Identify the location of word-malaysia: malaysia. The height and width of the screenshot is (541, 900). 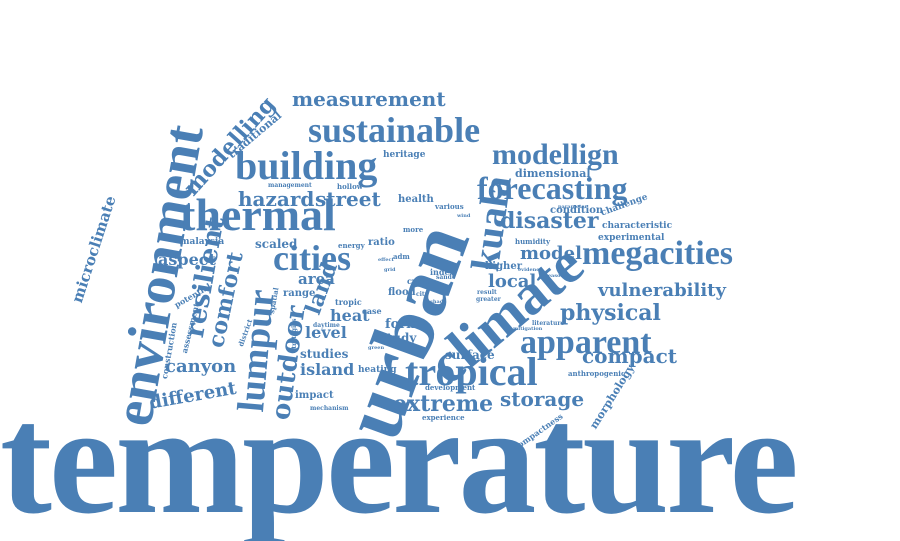
(202, 242).